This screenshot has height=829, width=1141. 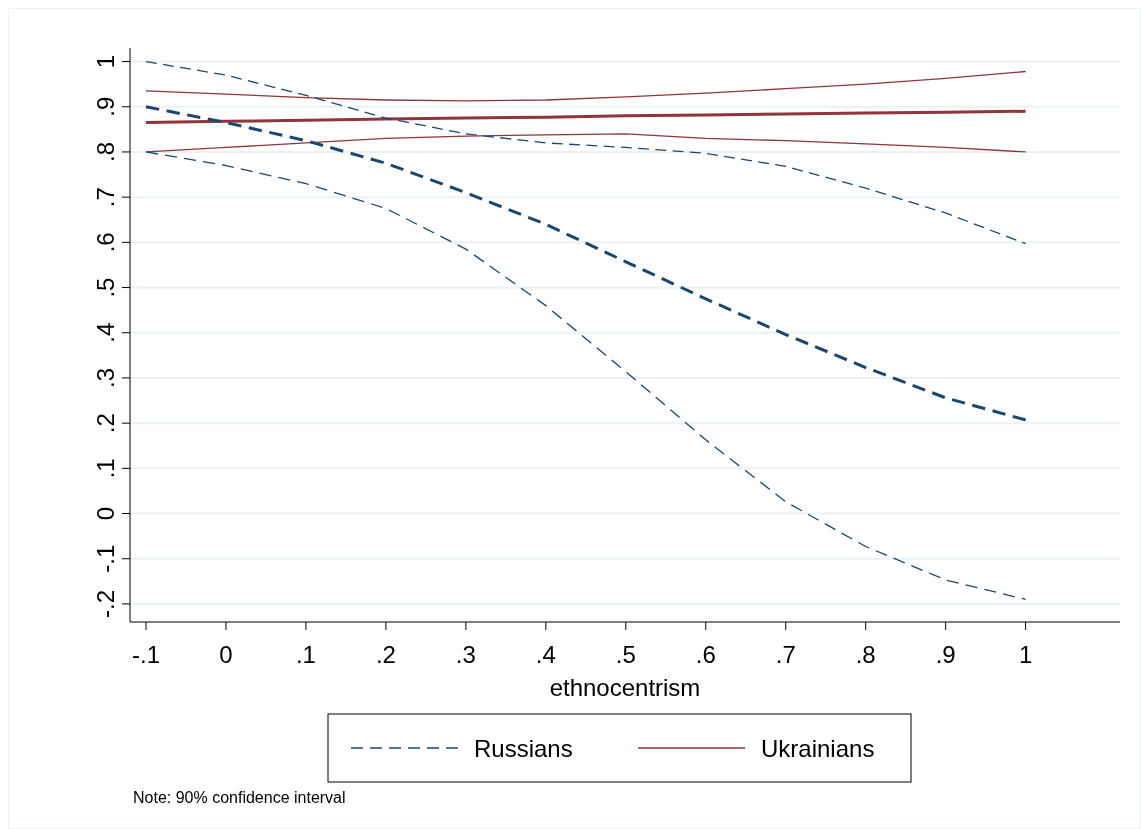 I want to click on text: Note: 90% confidence interval, so click(x=239, y=797).